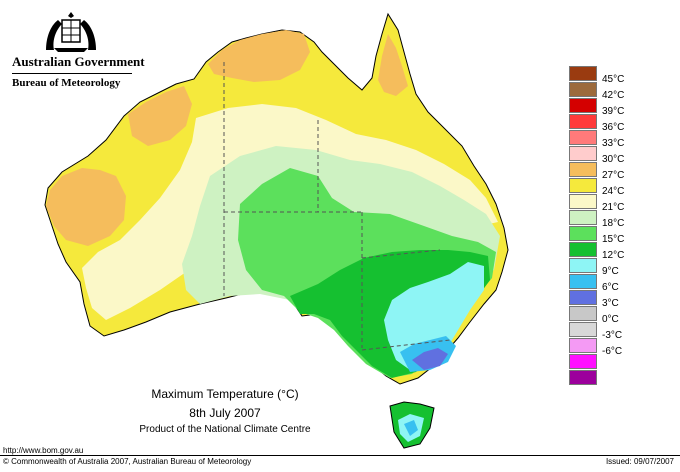 This screenshot has width=680, height=472. What do you see at coordinates (610, 271) in the screenshot?
I see `legend-label: 9°C` at bounding box center [610, 271].